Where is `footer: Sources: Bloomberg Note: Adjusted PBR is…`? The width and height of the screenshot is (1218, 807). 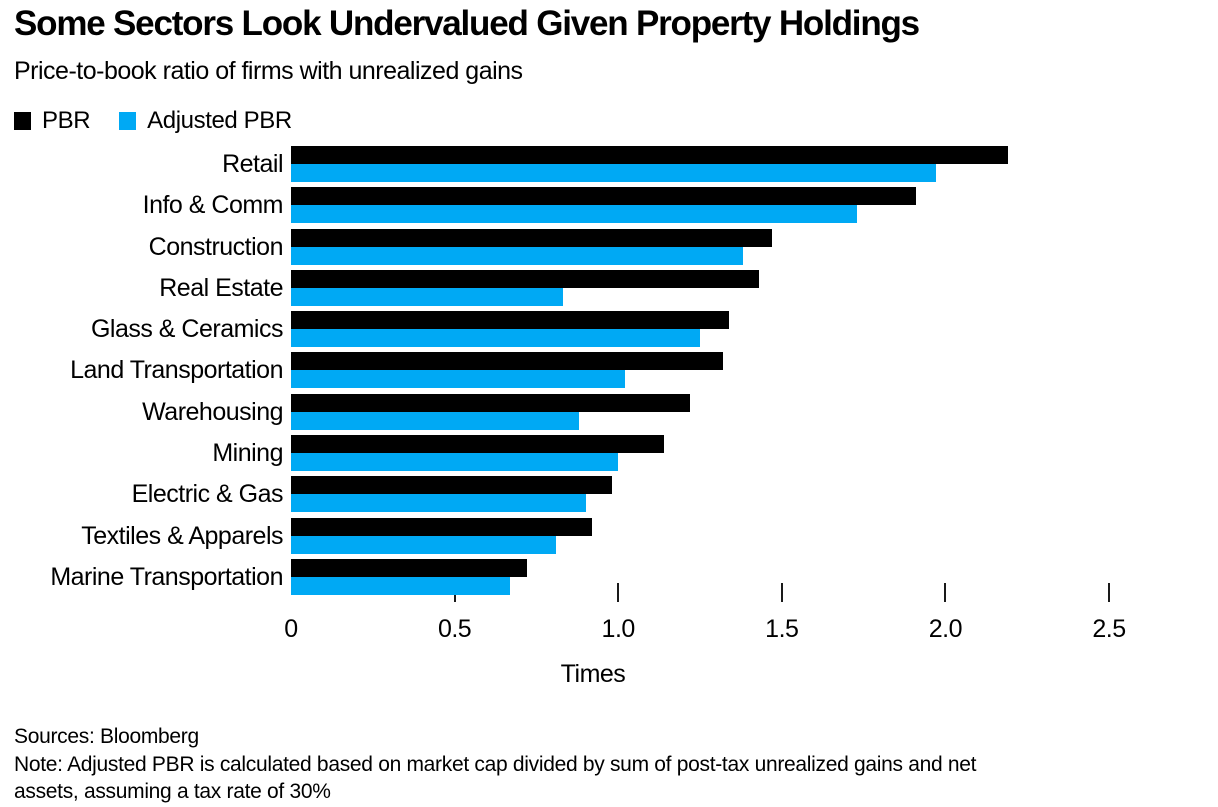 footer: Sources: Bloomberg Note: Adjusted PBR is… is located at coordinates (495, 764).